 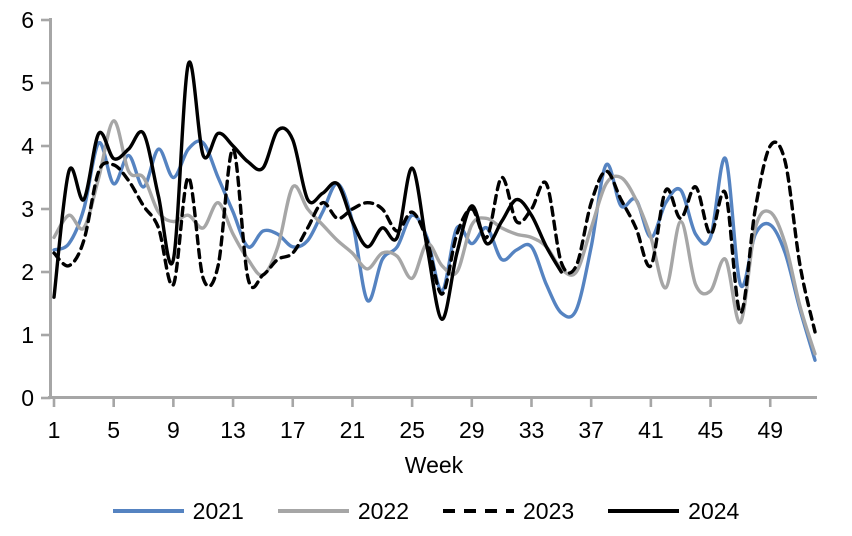 I want to click on x-axis-tick-label: 9, so click(x=173, y=430).